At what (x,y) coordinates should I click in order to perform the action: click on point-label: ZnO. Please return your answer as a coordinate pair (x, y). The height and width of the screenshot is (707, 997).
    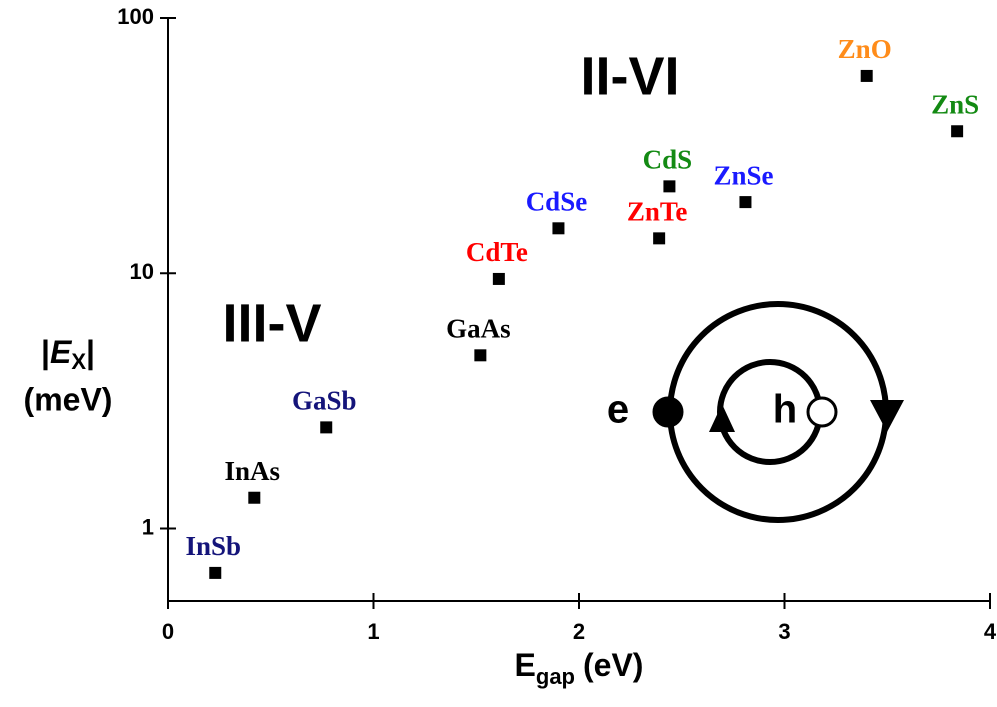
    Looking at the image, I should click on (865, 49).